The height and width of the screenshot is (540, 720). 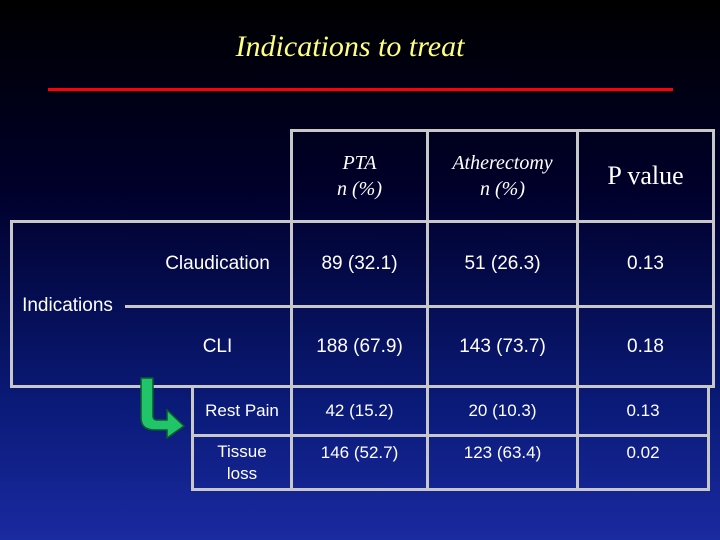 What do you see at coordinates (359, 263) in the screenshot?
I see `claudication-pta: 89 (32.1)` at bounding box center [359, 263].